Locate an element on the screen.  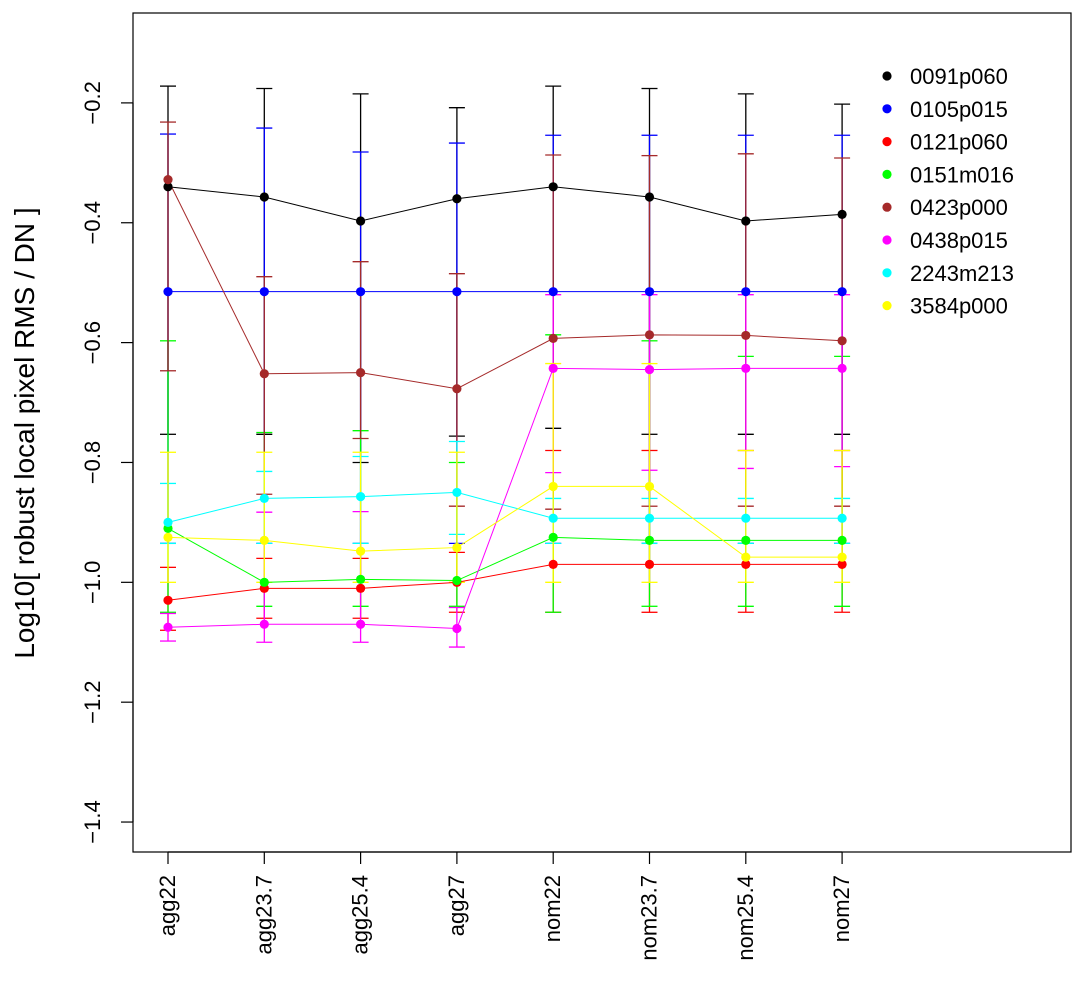
x-tick-label: nom23.7 is located at coordinates (649, 918).